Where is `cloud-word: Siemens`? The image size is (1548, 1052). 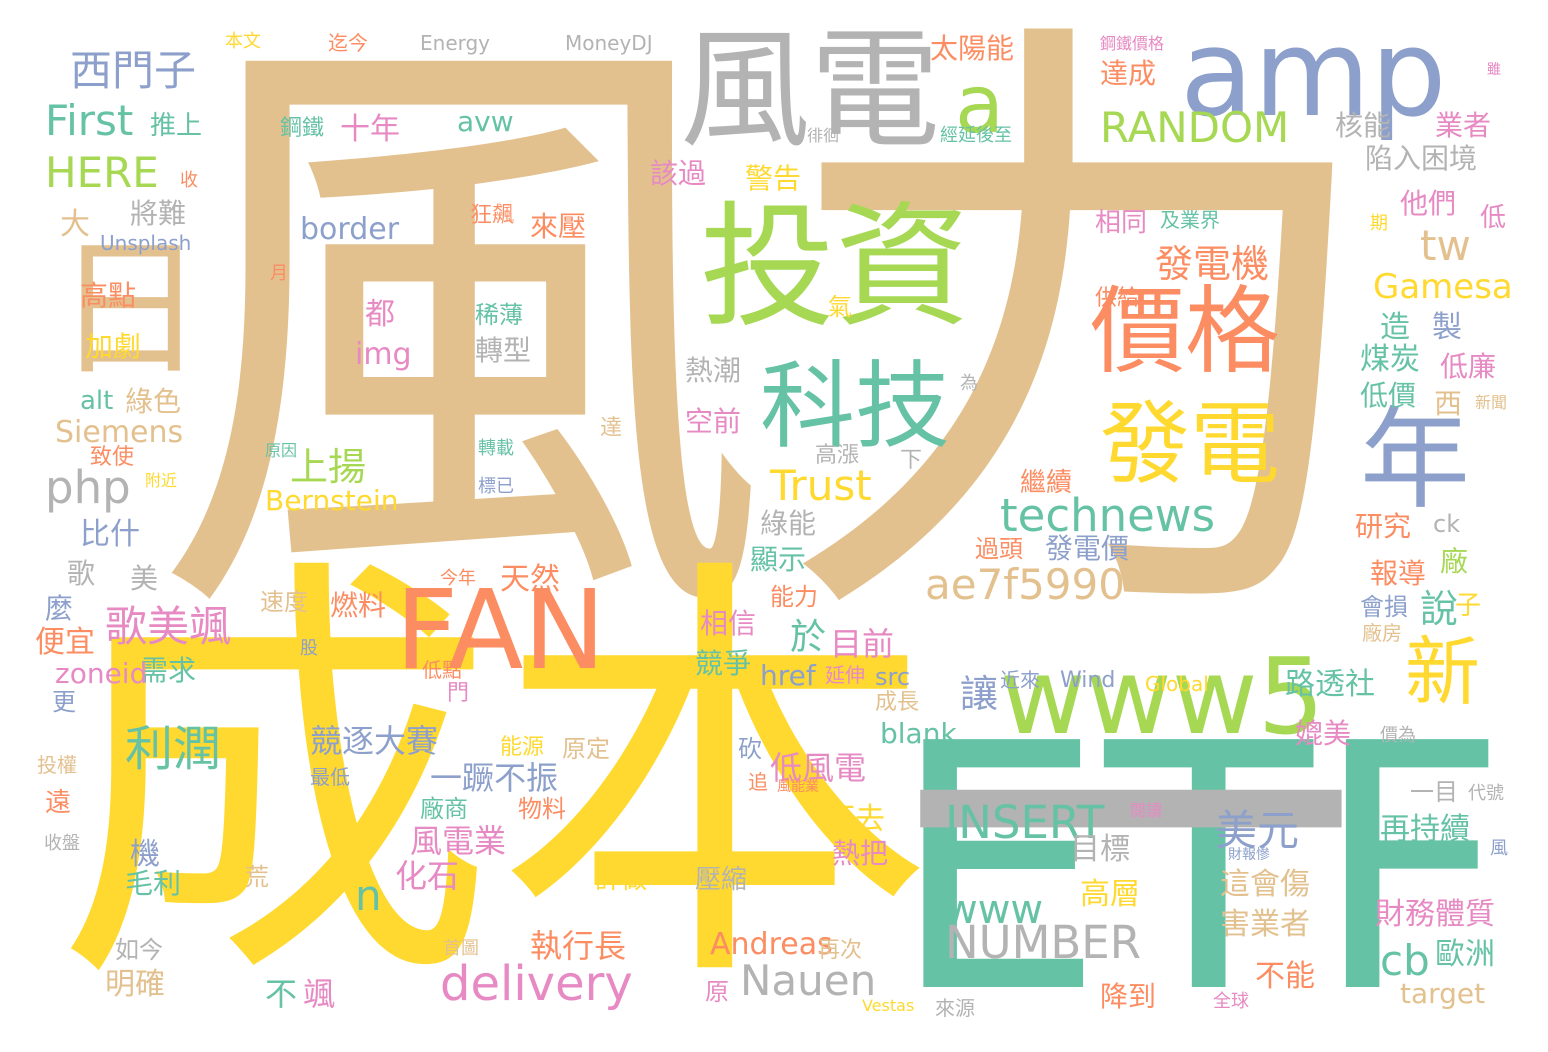 cloud-word: Siemens is located at coordinates (119, 432).